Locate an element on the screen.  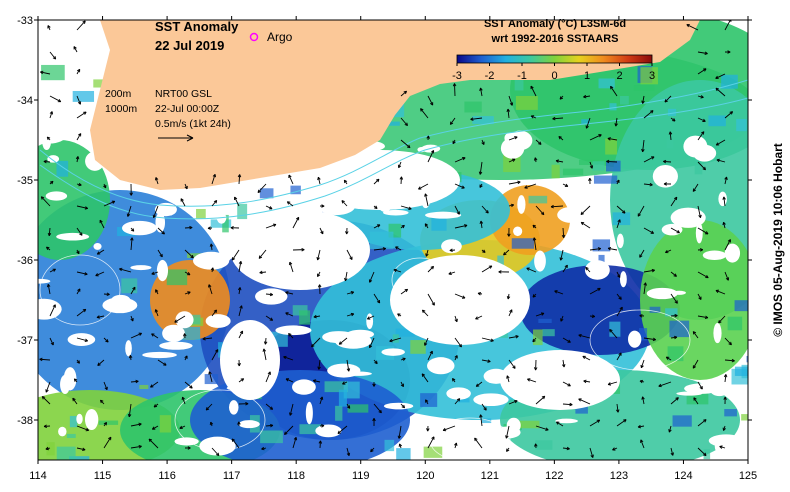
scale-arrowhead-icon is located at coordinates (190, 138).